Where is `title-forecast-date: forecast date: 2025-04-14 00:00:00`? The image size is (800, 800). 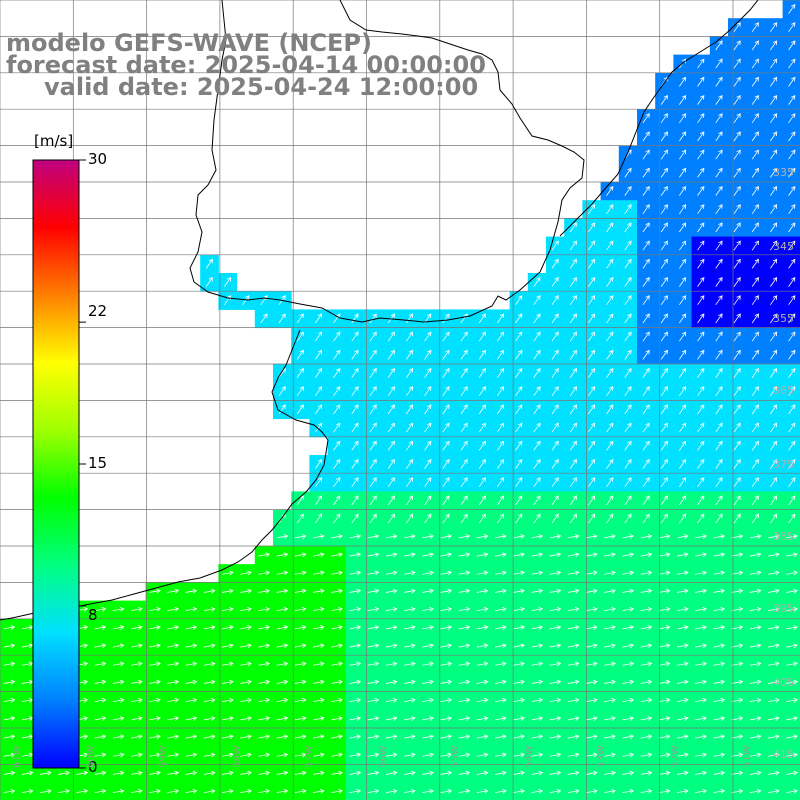
title-forecast-date: forecast date: 2025-04-14 00:00:00 is located at coordinates (246, 65).